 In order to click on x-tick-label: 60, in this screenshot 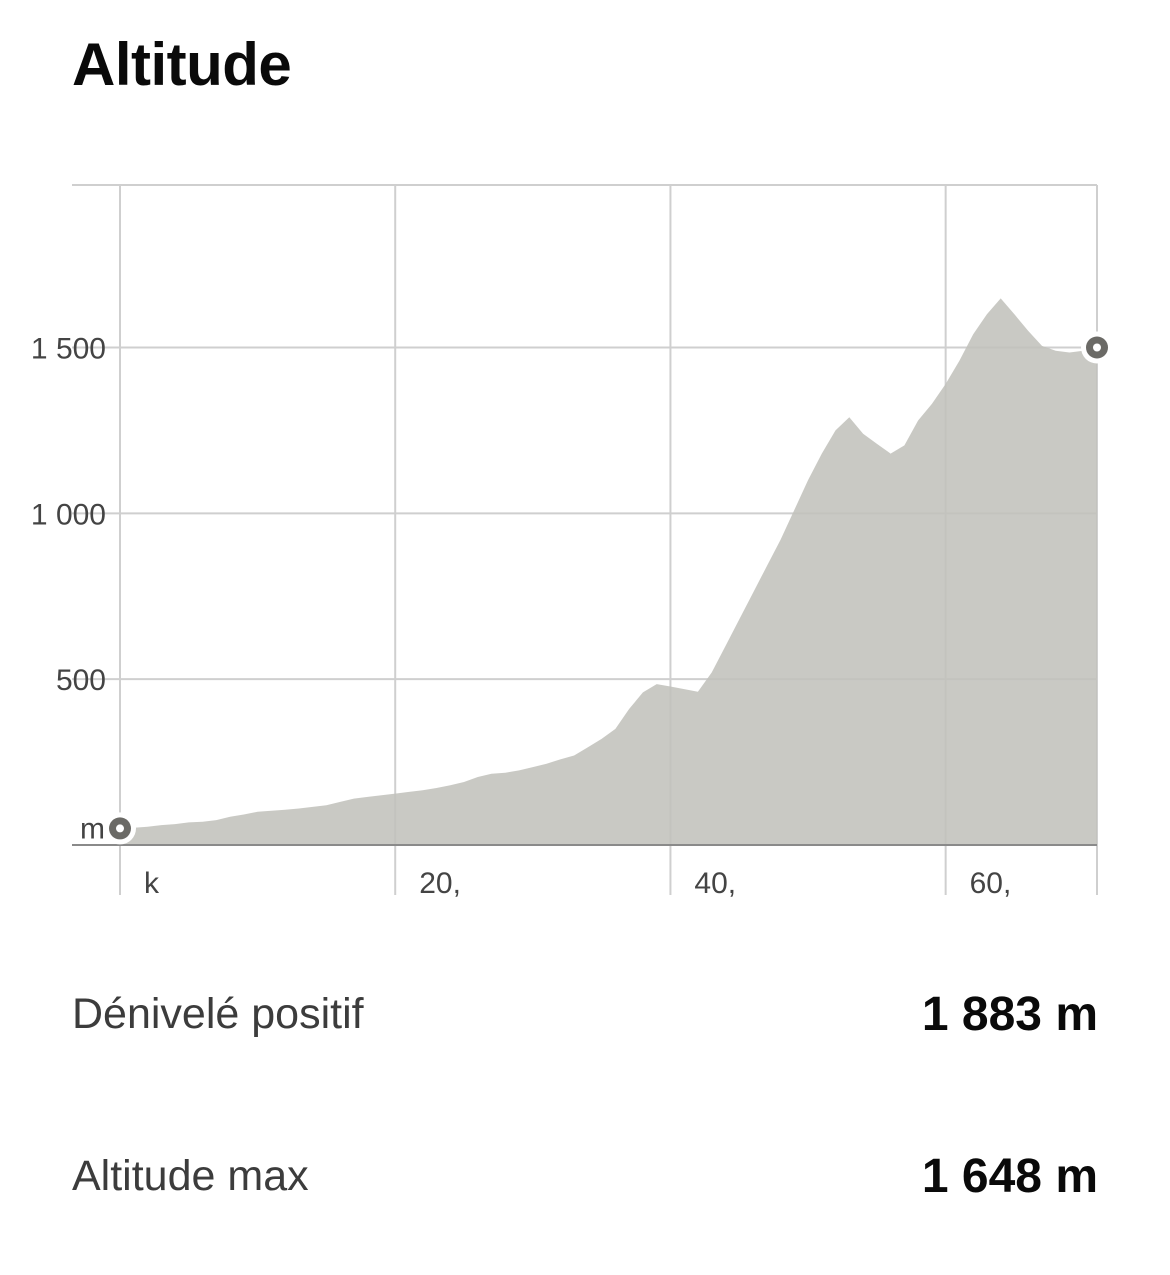, I will do `click(991, 883)`.